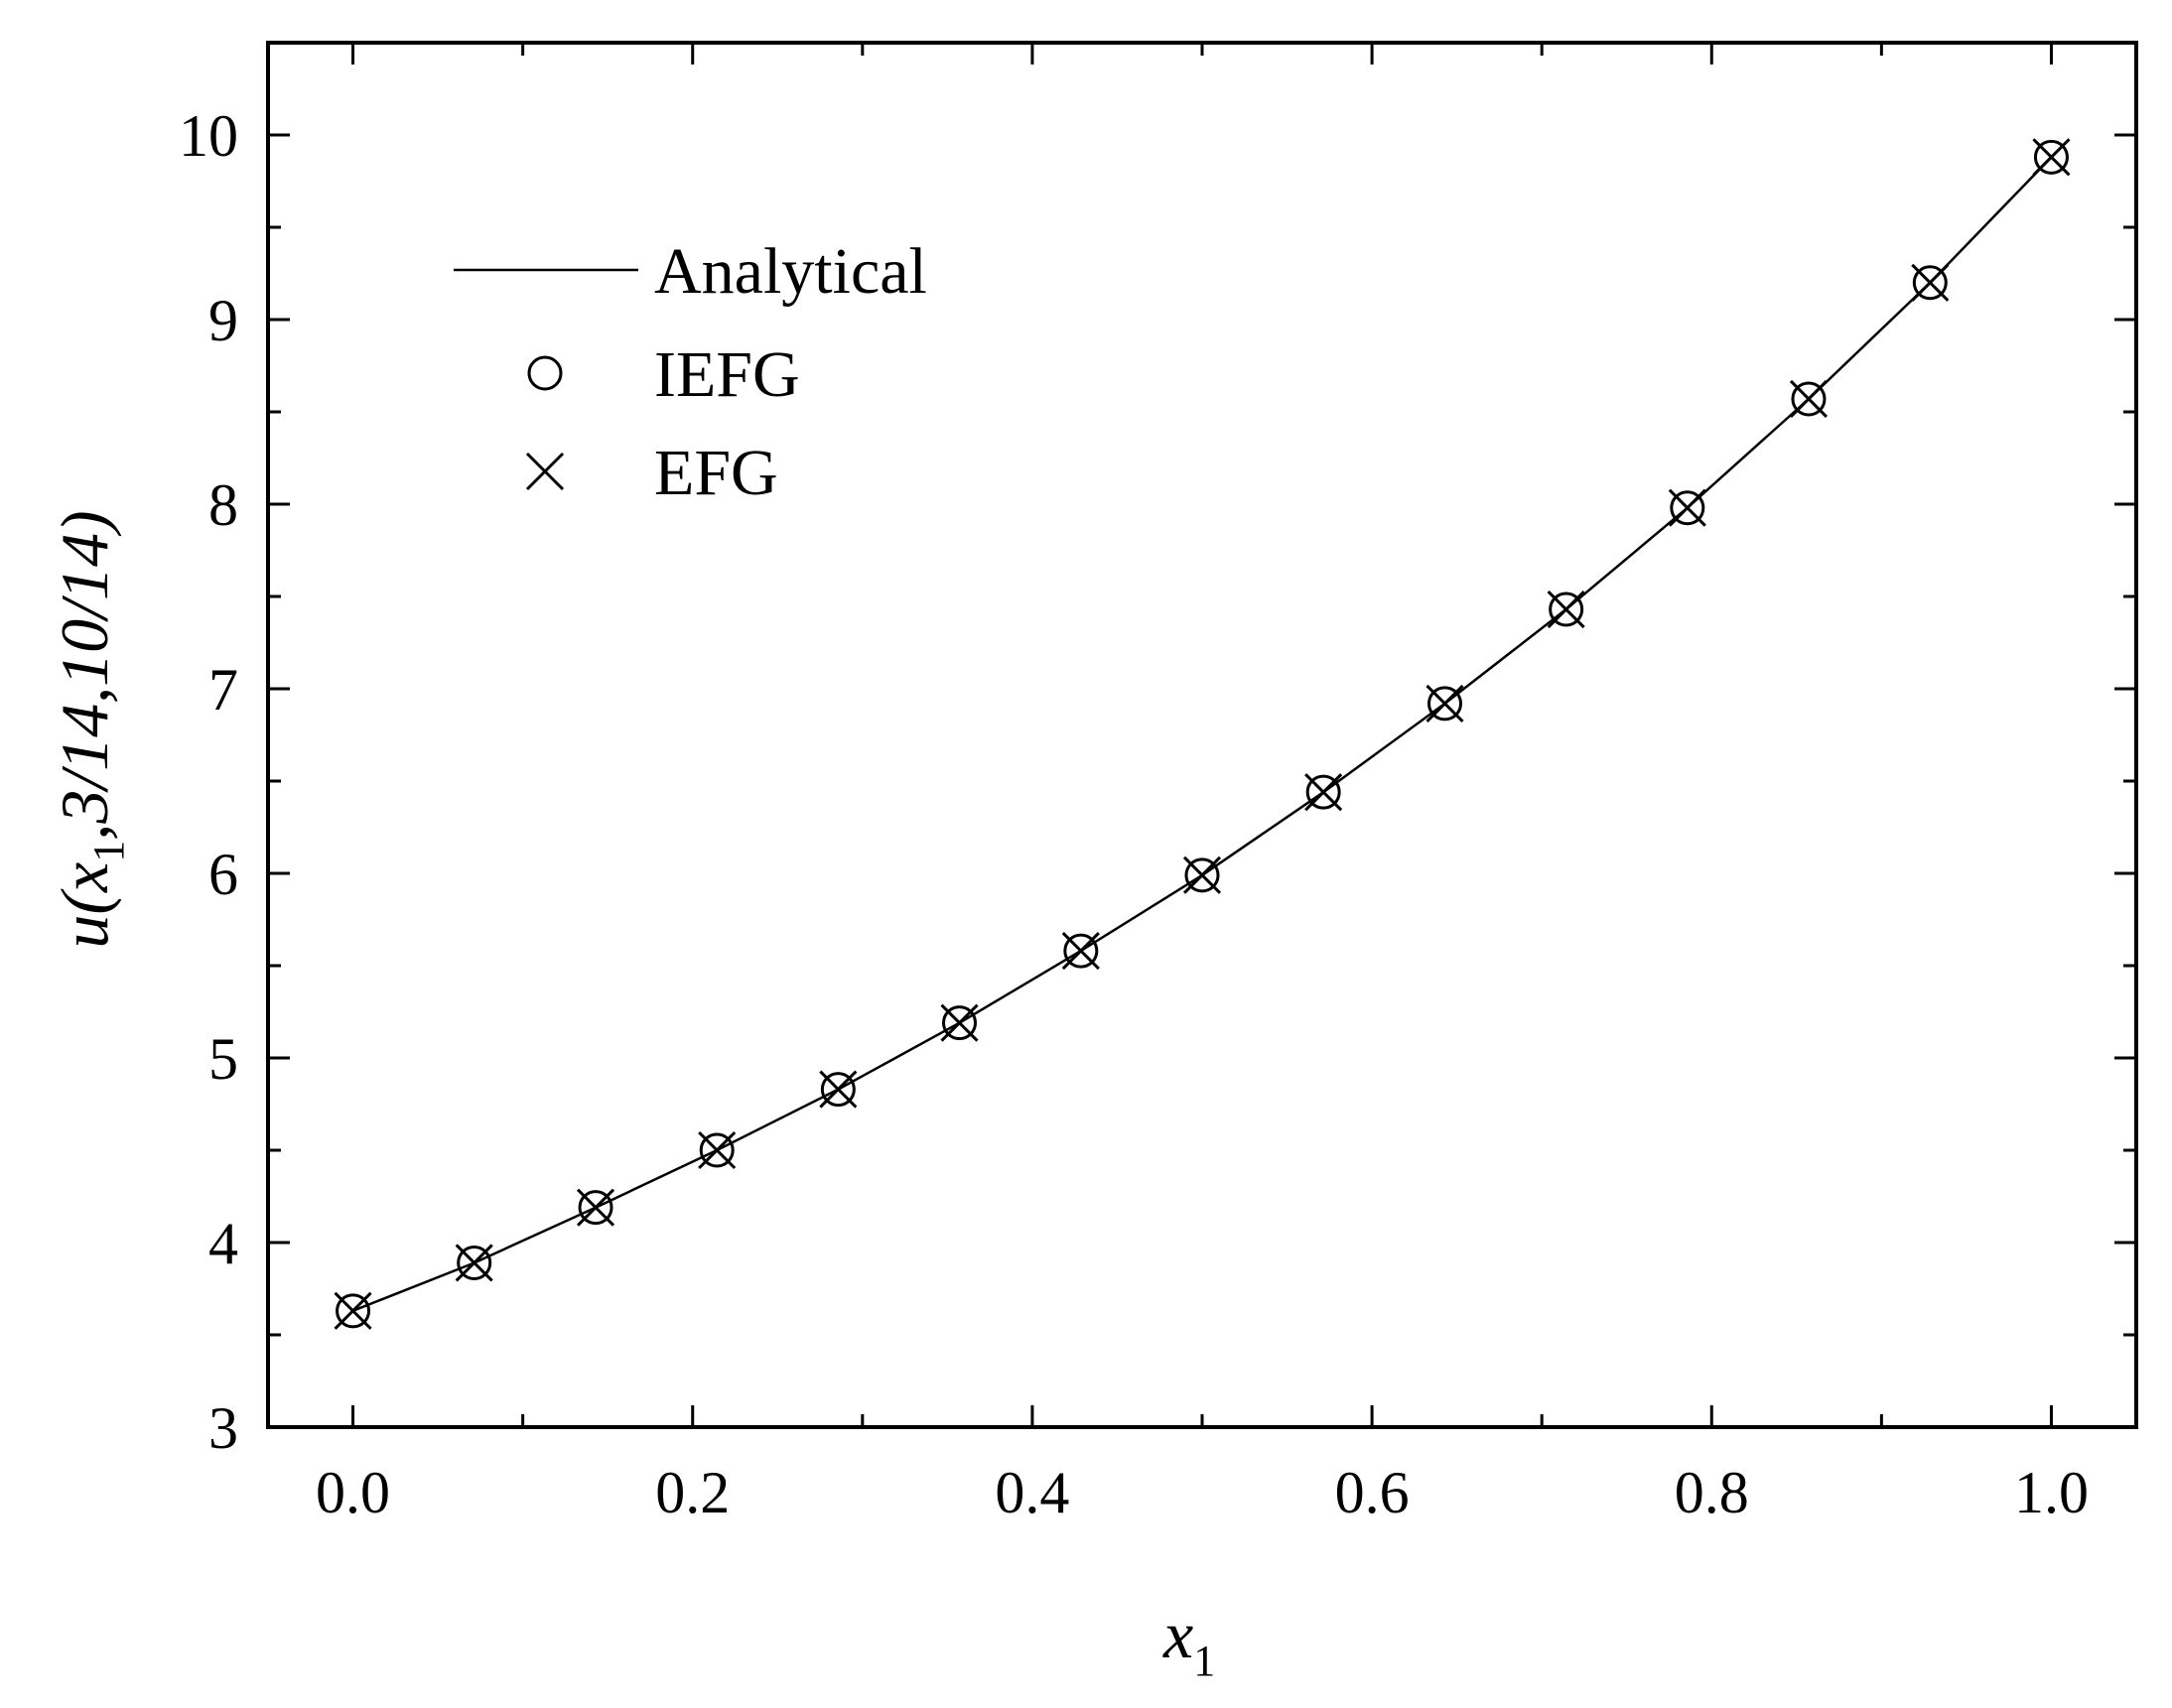 This screenshot has height=1708, width=2172. I want to click on y-axis-title: u(x1,3/14,10/14), so click(90, 729).